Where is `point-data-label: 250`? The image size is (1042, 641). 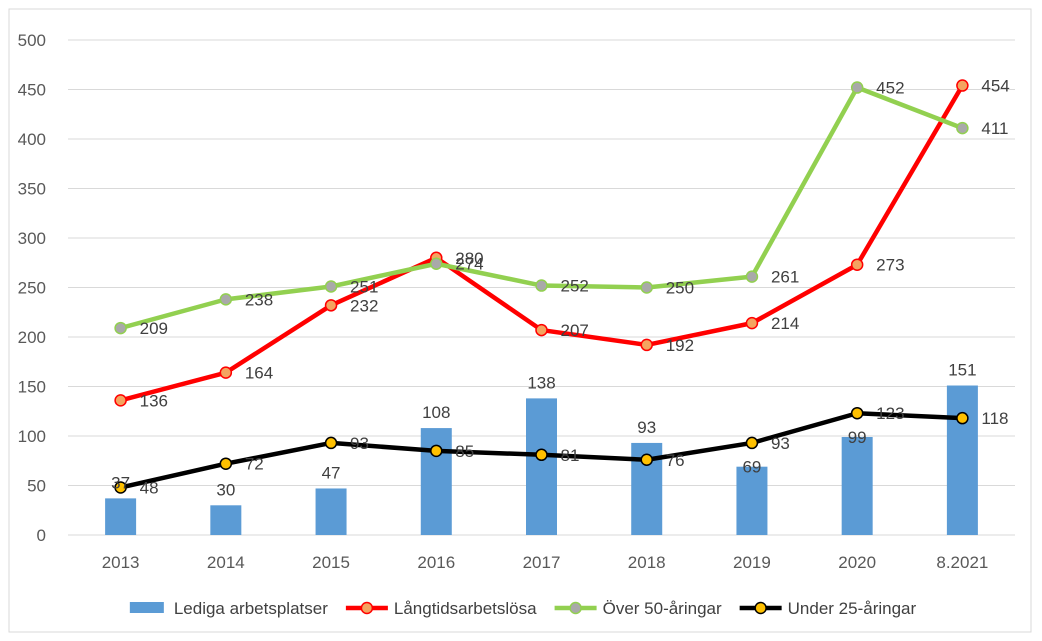
point-data-label: 250 is located at coordinates (680, 288).